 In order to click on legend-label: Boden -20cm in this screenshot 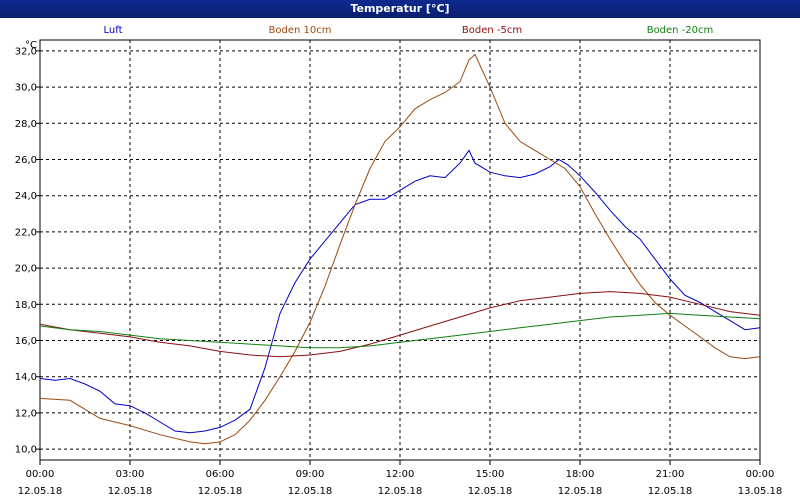, I will do `click(680, 30)`.